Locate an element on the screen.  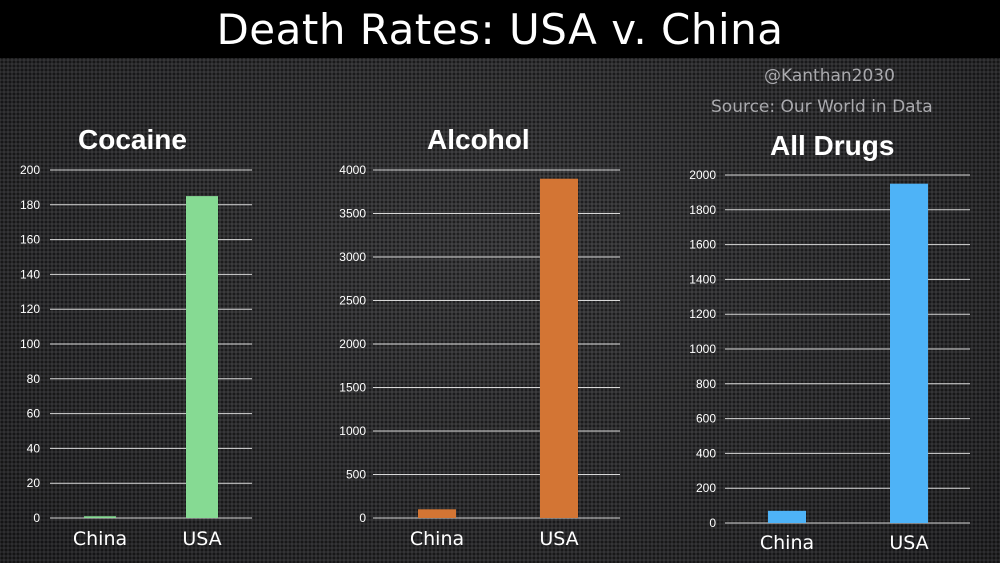
all-drugs-y-tick-label: 1600 is located at coordinates (702, 245).